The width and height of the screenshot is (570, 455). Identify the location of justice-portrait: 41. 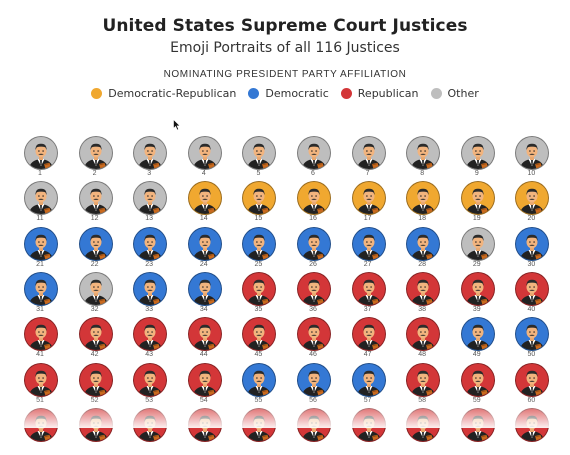
(42, 340).